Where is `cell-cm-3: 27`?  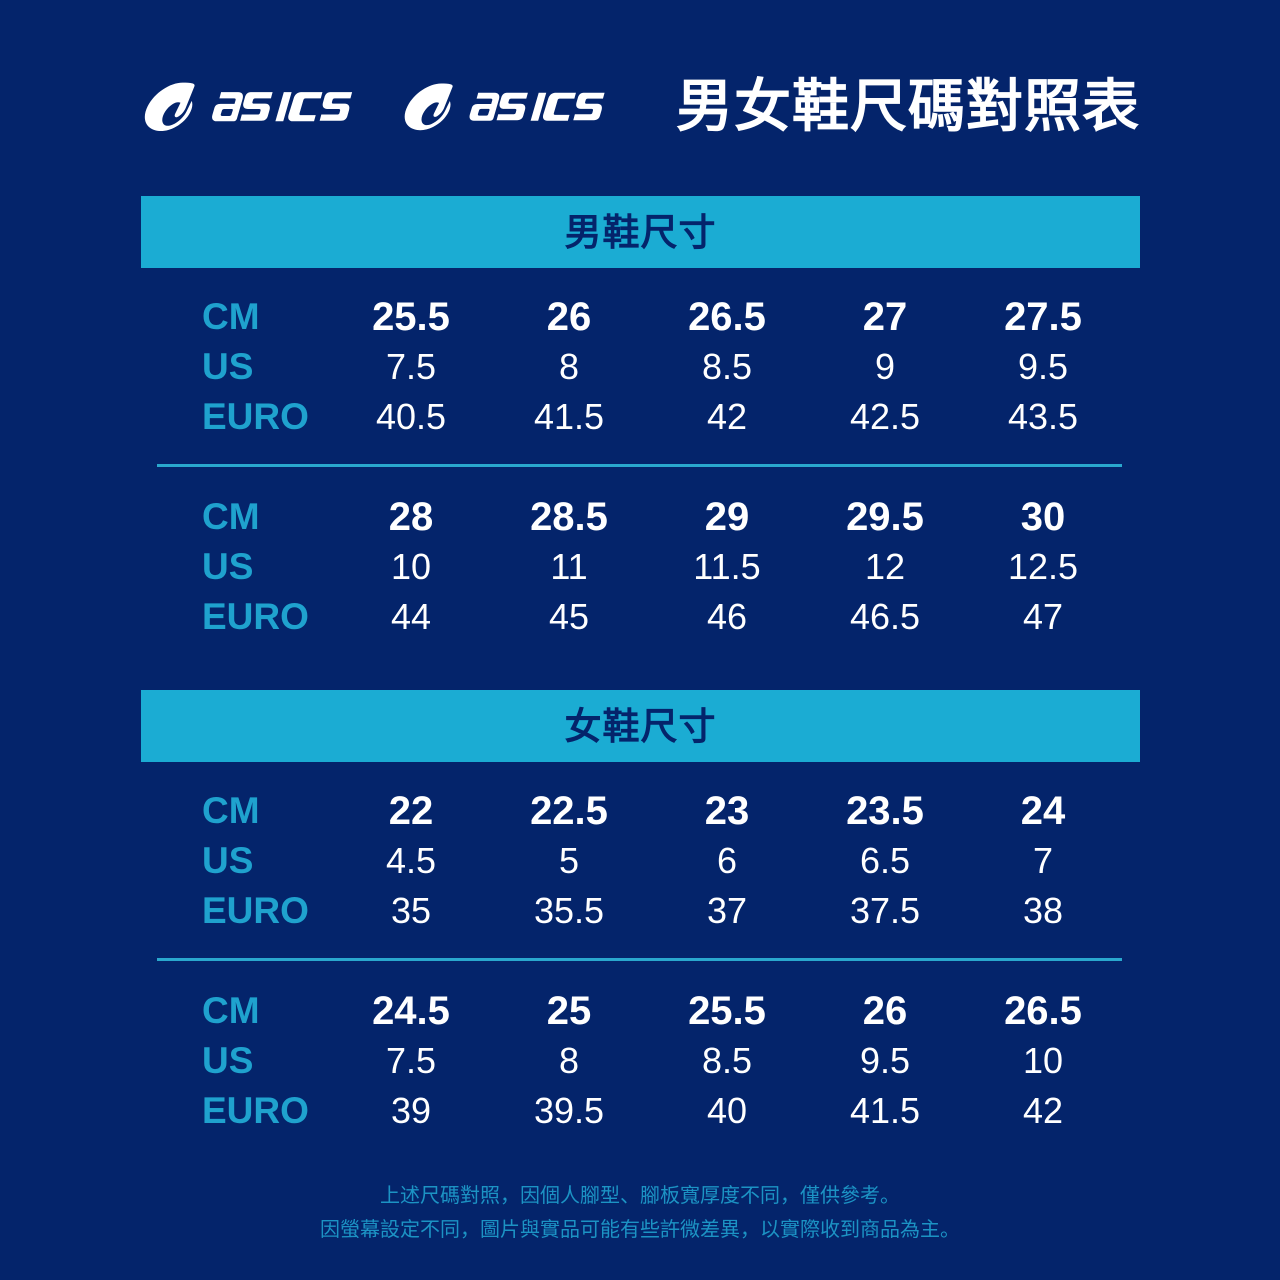 cell-cm-3: 27 is located at coordinates (885, 317).